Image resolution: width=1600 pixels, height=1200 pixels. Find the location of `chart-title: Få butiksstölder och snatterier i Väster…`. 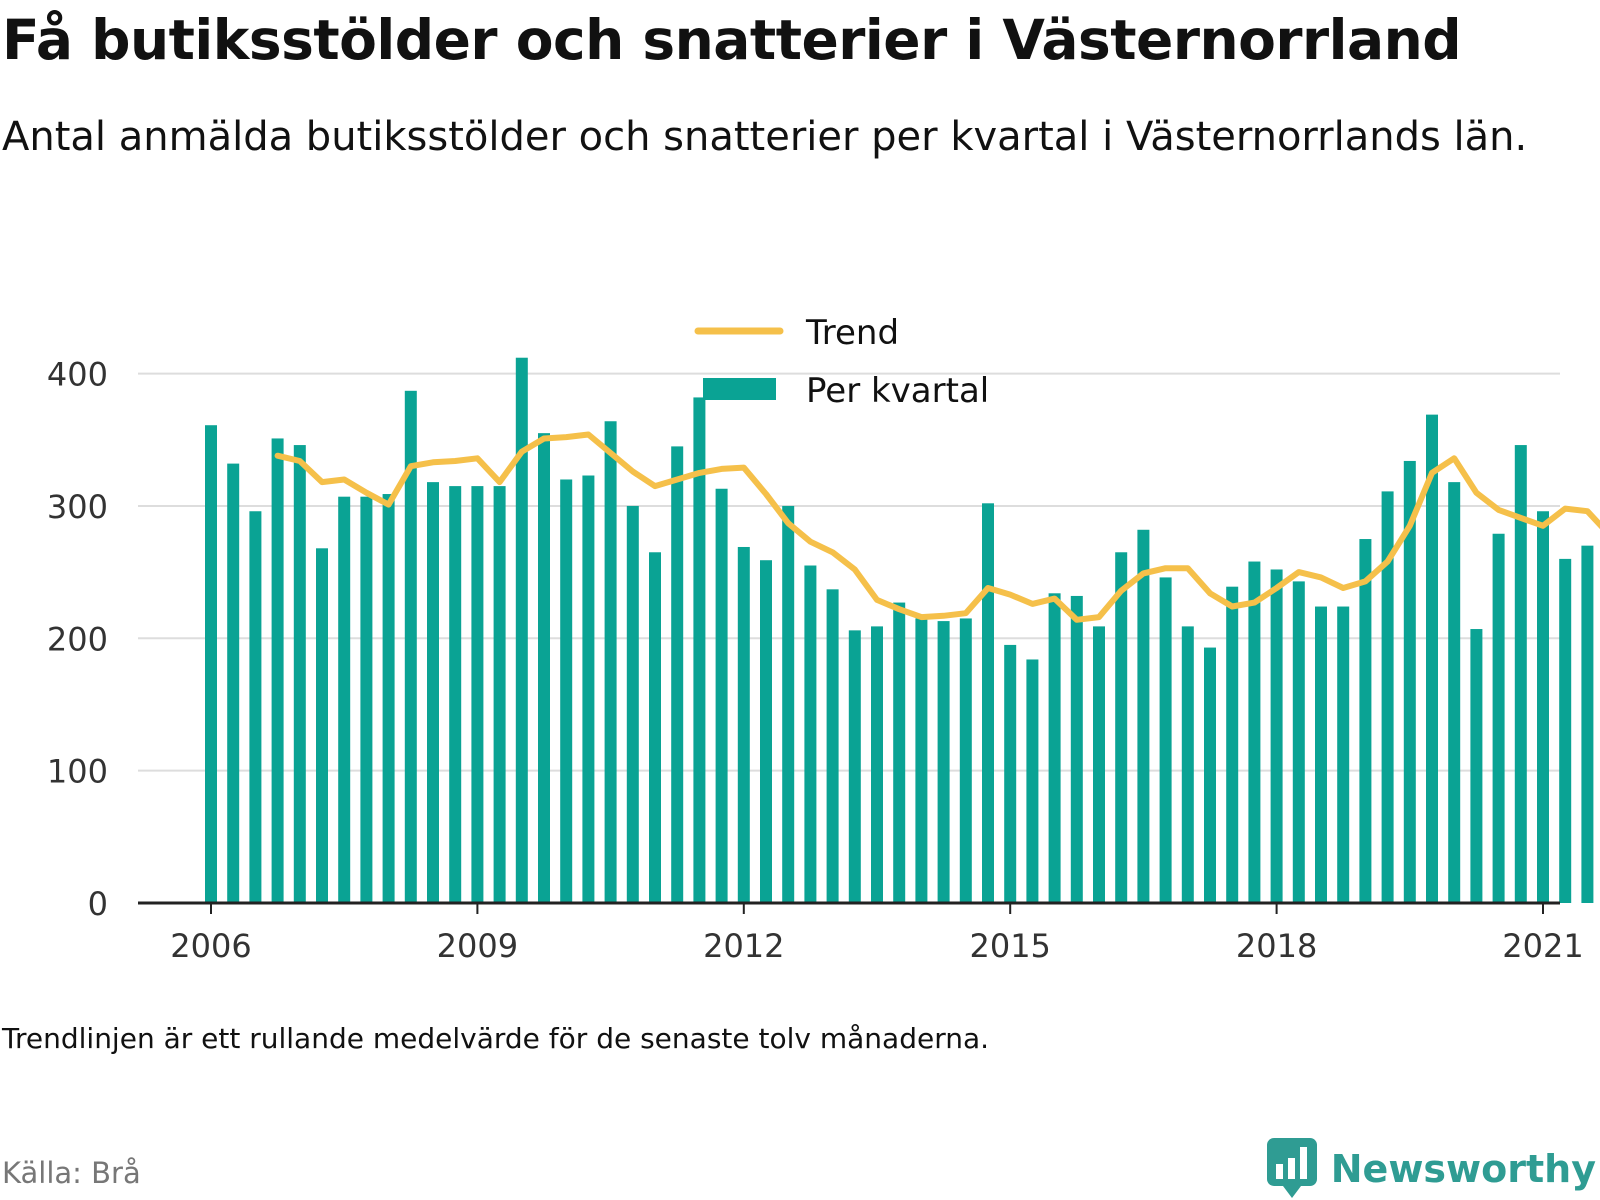

chart-title: Få butiksstölder och snatterier i Väster… is located at coordinates (732, 40).